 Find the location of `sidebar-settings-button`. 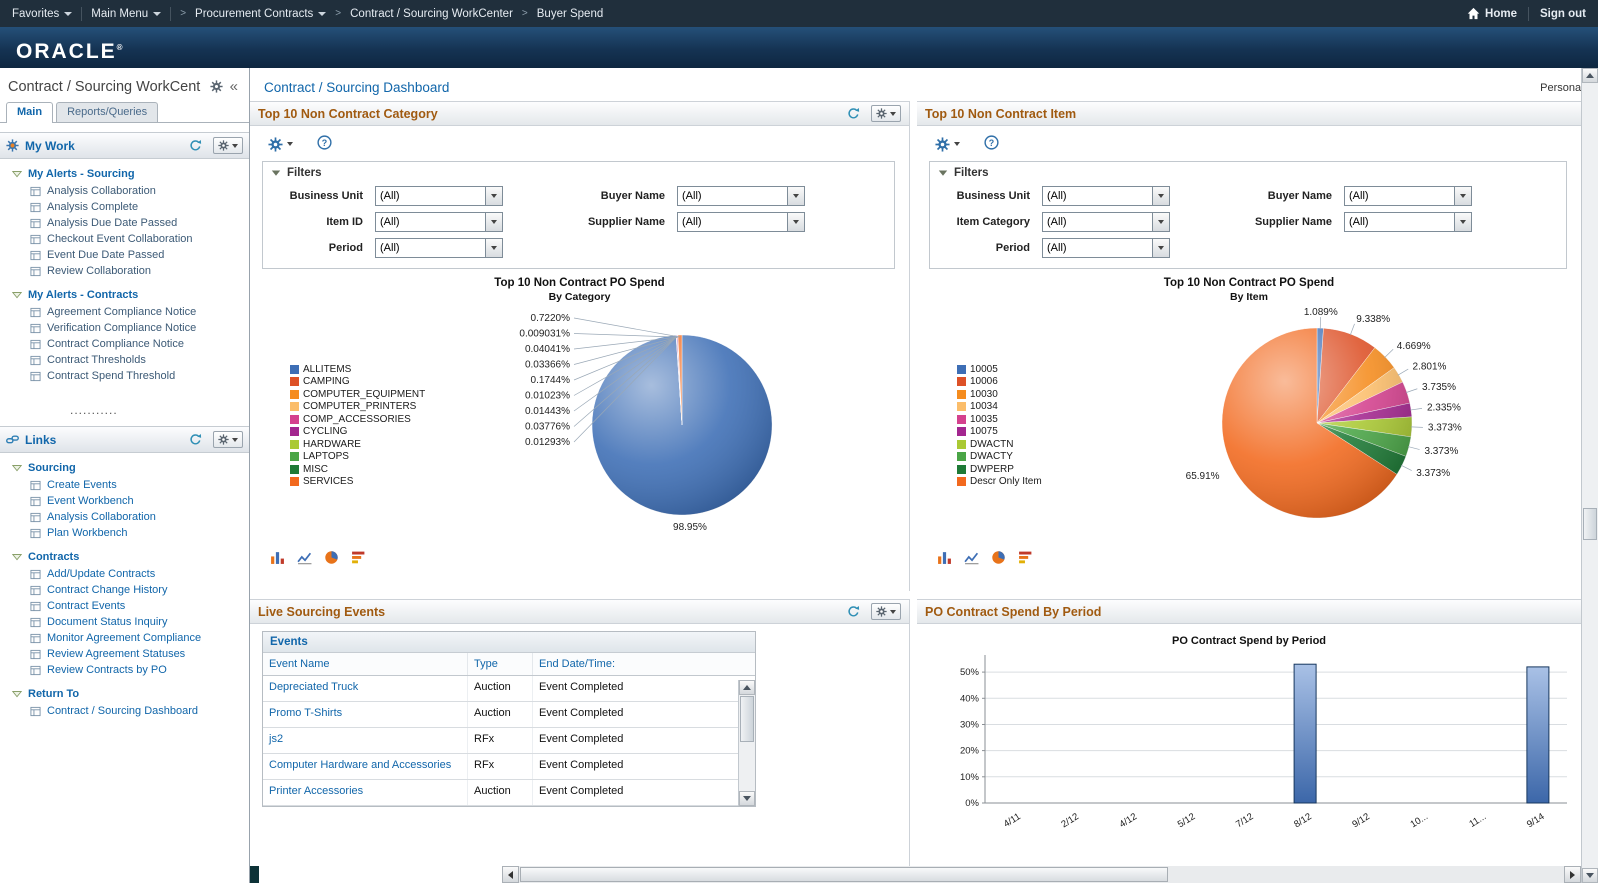

sidebar-settings-button is located at coordinates (216, 86).